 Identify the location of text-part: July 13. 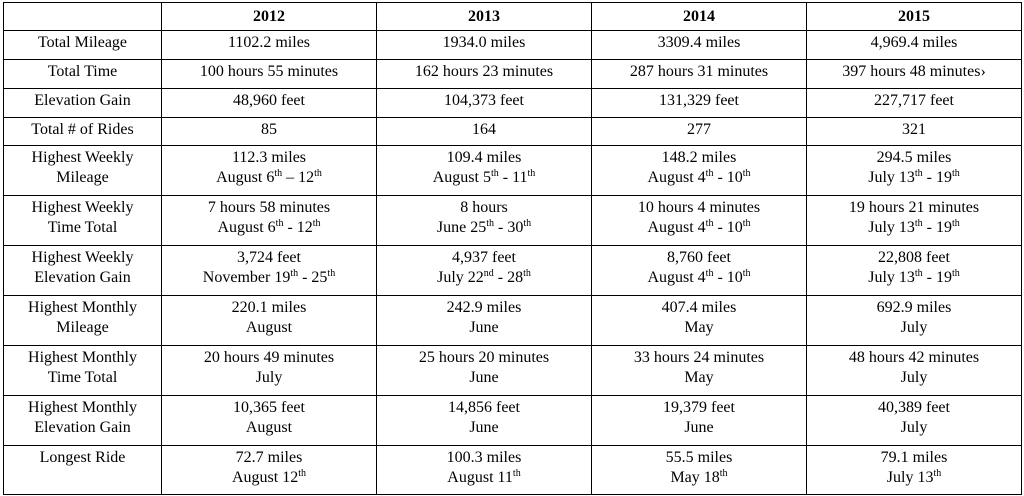
(891, 227).